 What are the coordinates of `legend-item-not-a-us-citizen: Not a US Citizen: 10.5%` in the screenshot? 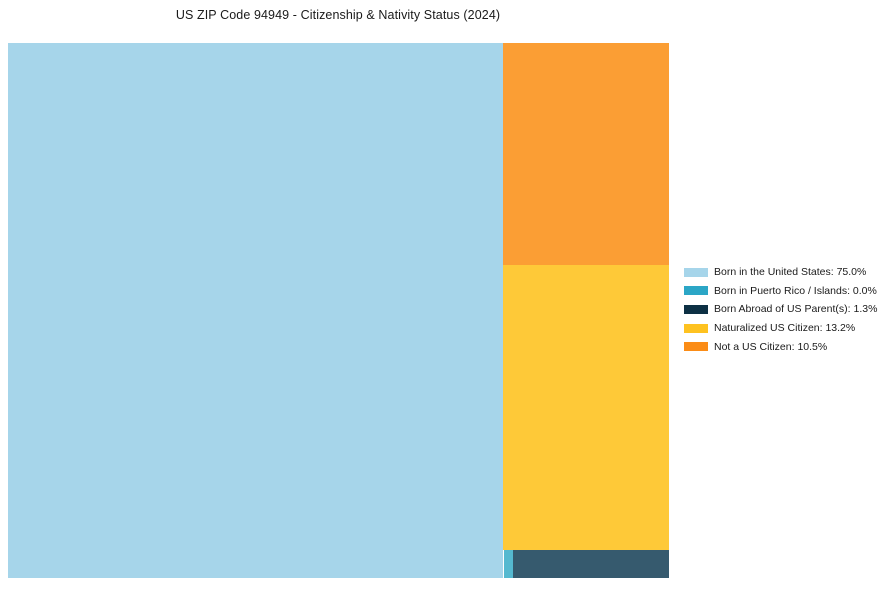 It's located at (784, 346).